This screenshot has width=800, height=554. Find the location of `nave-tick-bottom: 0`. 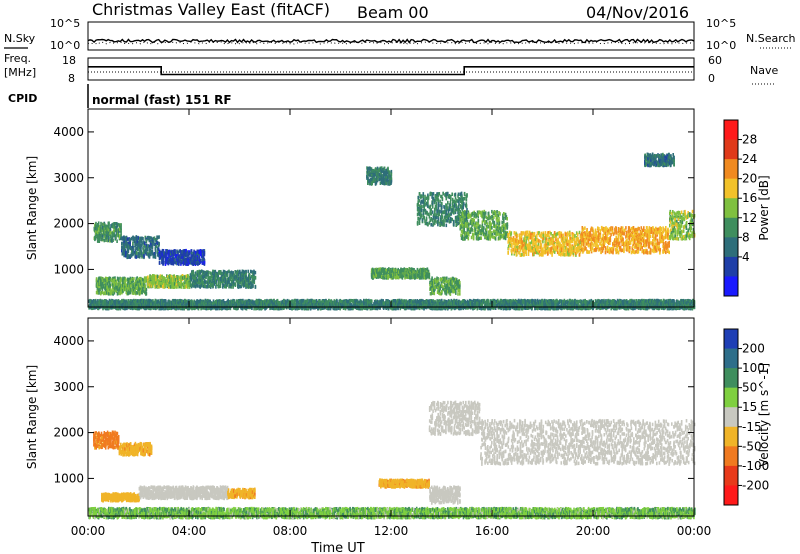

nave-tick-bottom: 0 is located at coordinates (711, 78).